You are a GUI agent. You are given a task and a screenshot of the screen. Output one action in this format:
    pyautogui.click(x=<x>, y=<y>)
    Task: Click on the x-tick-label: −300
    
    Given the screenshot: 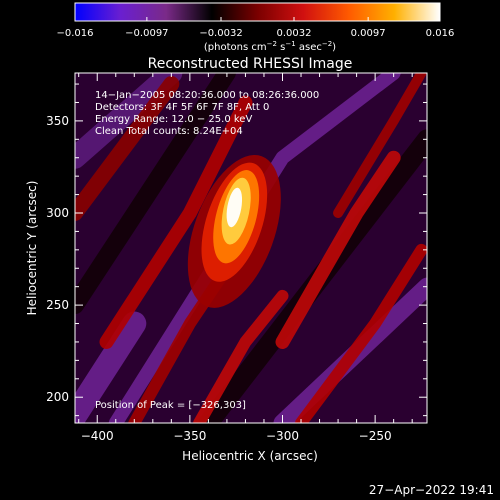 What is the action you would take?
    pyautogui.click(x=282, y=436)
    